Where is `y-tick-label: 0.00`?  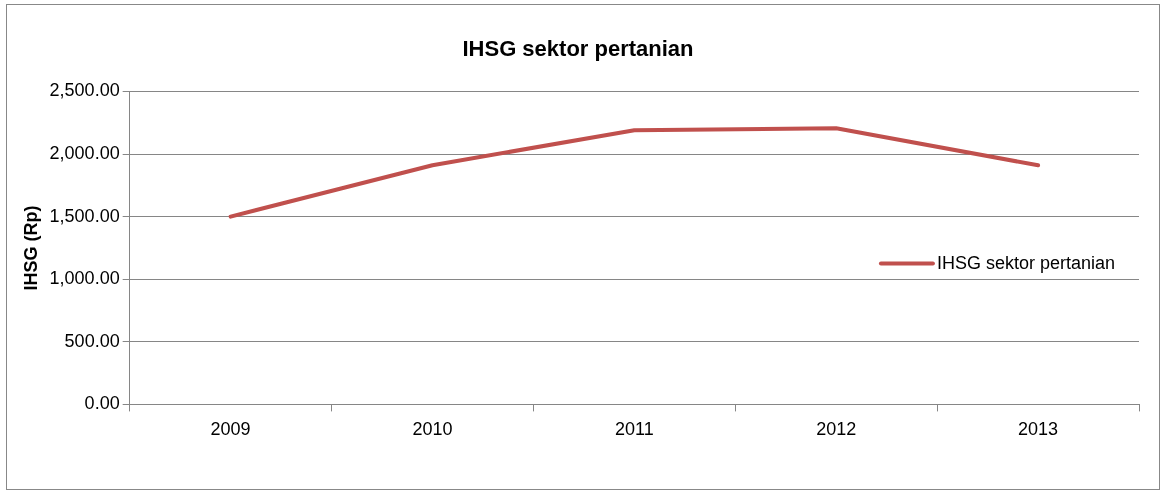
y-tick-label: 0.00 is located at coordinates (102, 403).